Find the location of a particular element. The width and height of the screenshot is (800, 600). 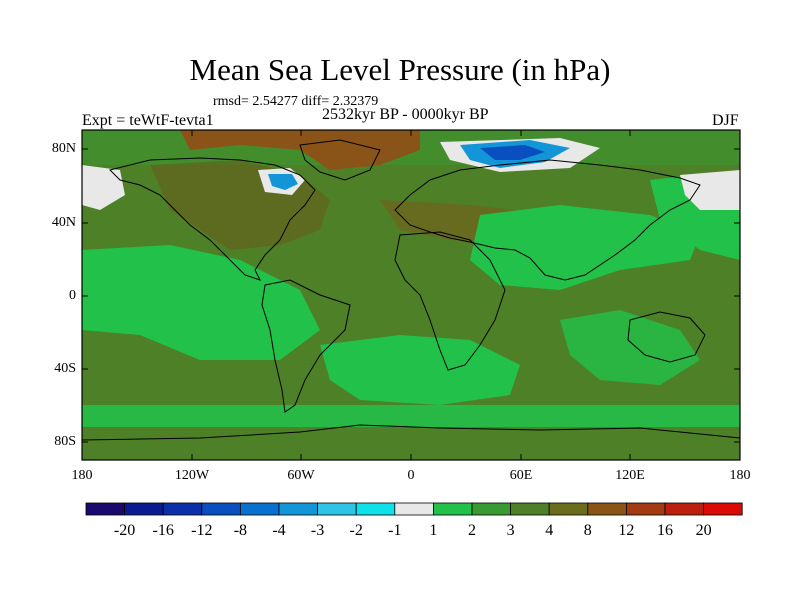

lon-tick-120e: 120E is located at coordinates (630, 475).